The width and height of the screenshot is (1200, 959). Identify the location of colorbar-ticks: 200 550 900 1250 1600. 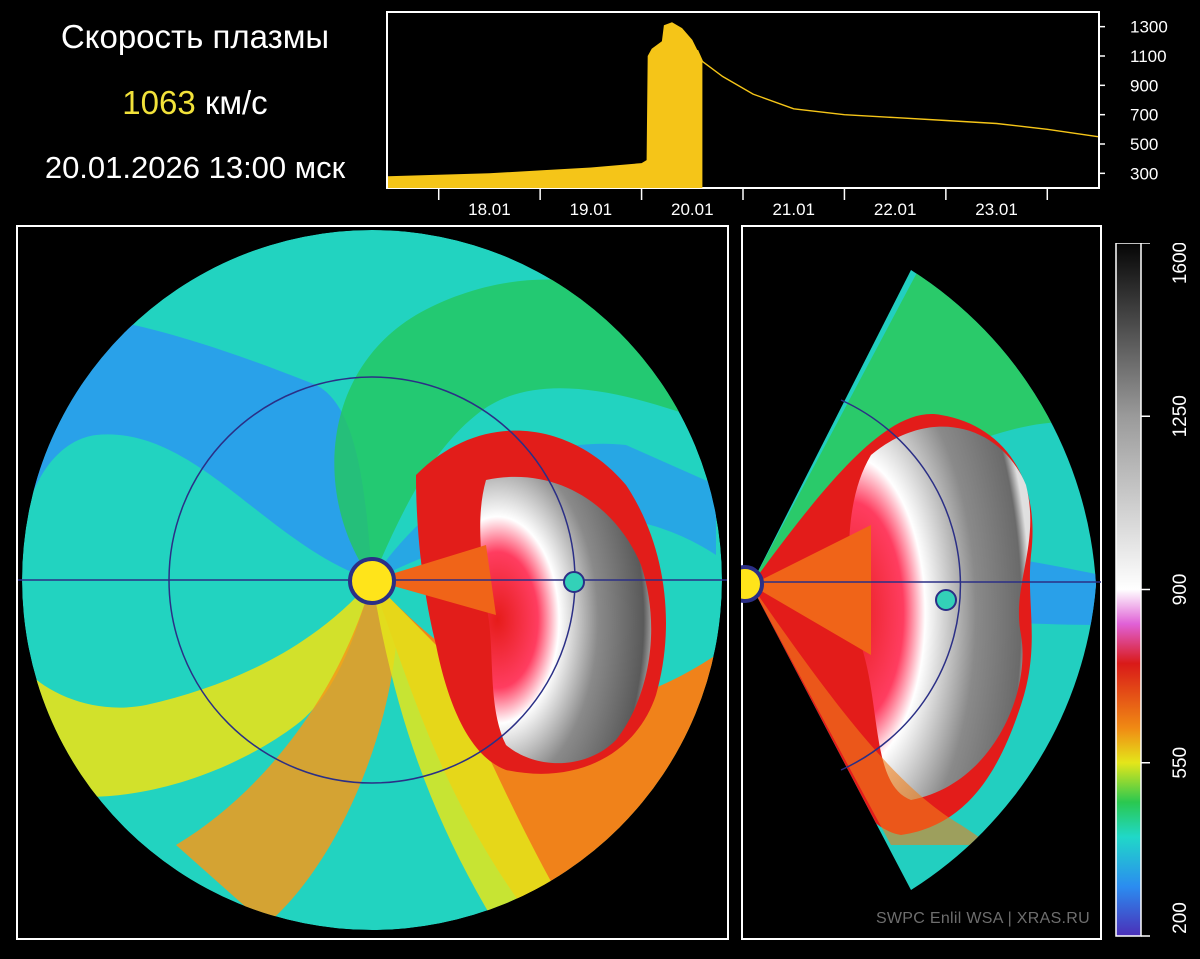
(1166, 590).